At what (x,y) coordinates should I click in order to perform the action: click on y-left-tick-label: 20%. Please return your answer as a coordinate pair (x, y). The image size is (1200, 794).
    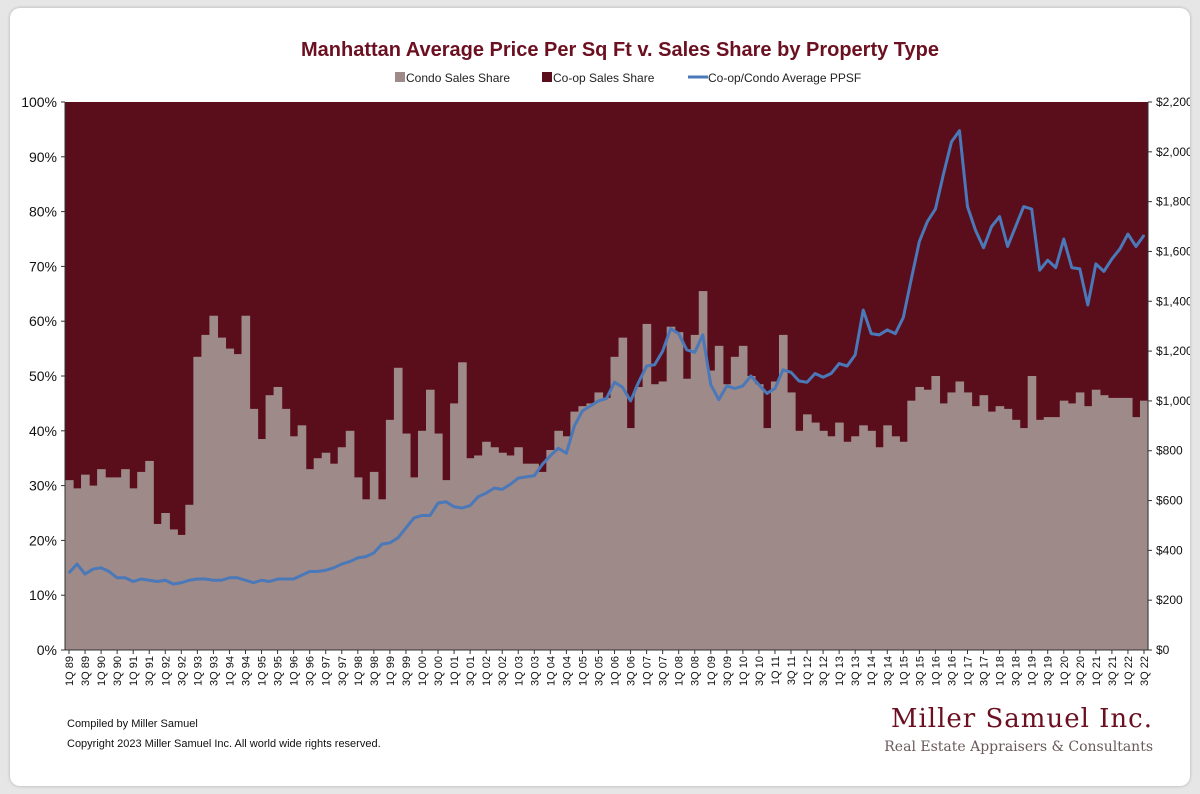
    Looking at the image, I should click on (43, 540).